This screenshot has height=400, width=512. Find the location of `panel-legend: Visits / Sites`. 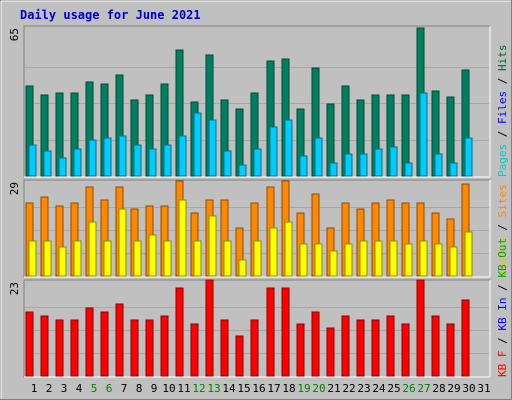

panel-legend: Visits / Sites is located at coordinates (502, 230).